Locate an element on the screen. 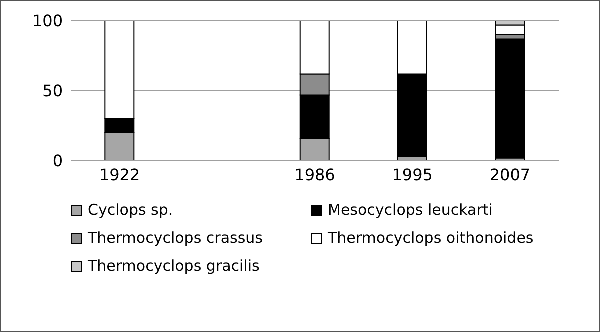 This screenshot has height=332, width=600. y-tick-label: 0 is located at coordinates (57, 161).